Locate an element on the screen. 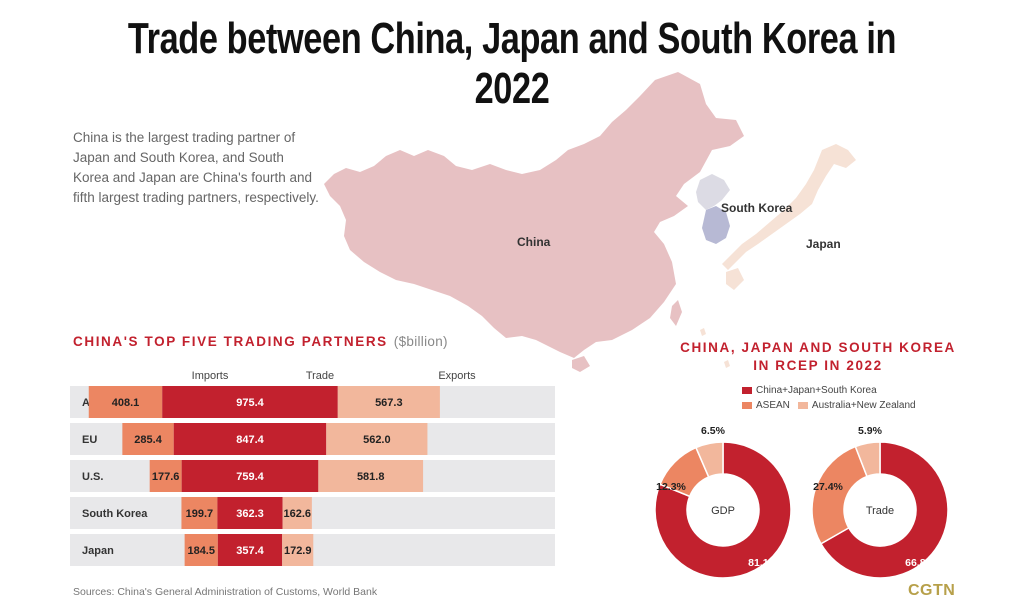 This screenshot has width=1024, height=614. imports-bar-u-s is located at coordinates (165, 476).